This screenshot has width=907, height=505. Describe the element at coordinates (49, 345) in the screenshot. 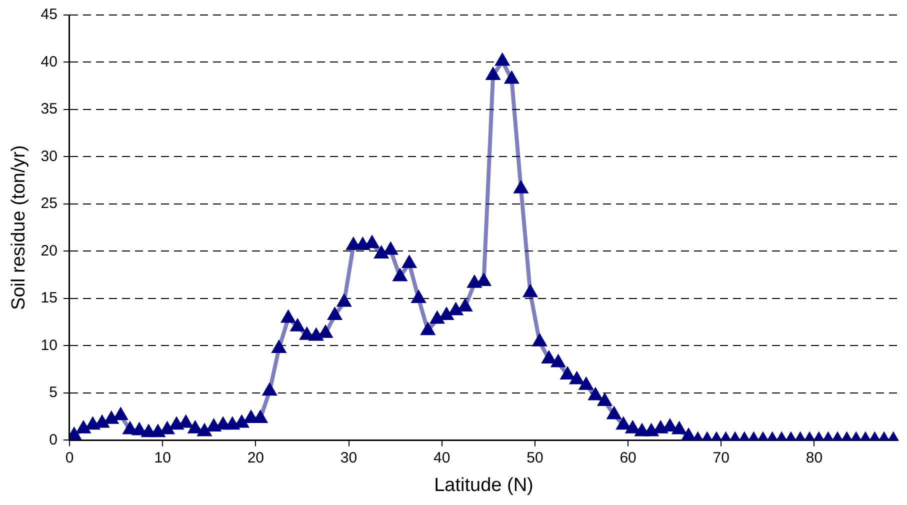

I see `y-tick-label: 10` at that location.